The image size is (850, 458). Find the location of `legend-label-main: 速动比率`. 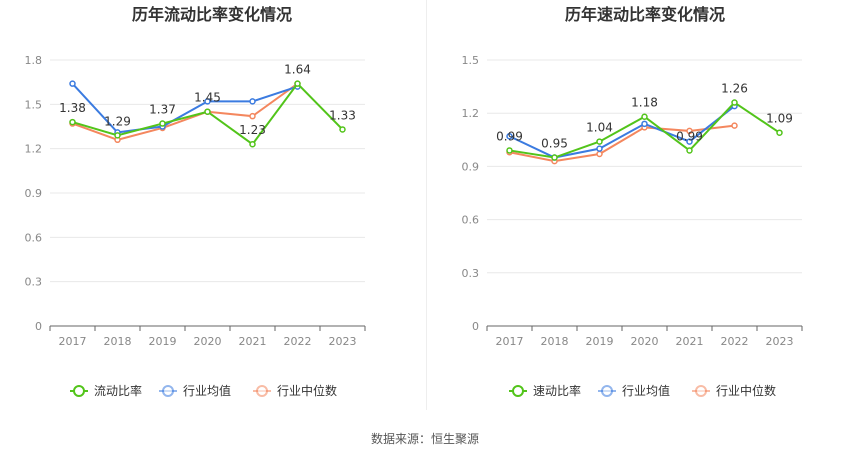

legend-label-main: 速动比率 is located at coordinates (557, 390).